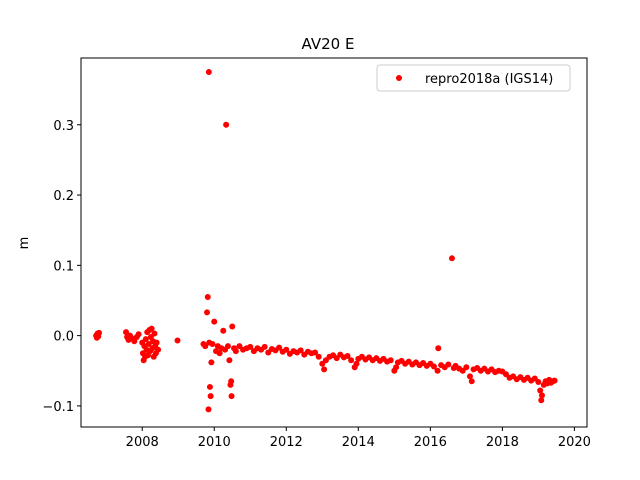 The height and width of the screenshot is (480, 640). I want to click on legend-box, so click(473, 78).